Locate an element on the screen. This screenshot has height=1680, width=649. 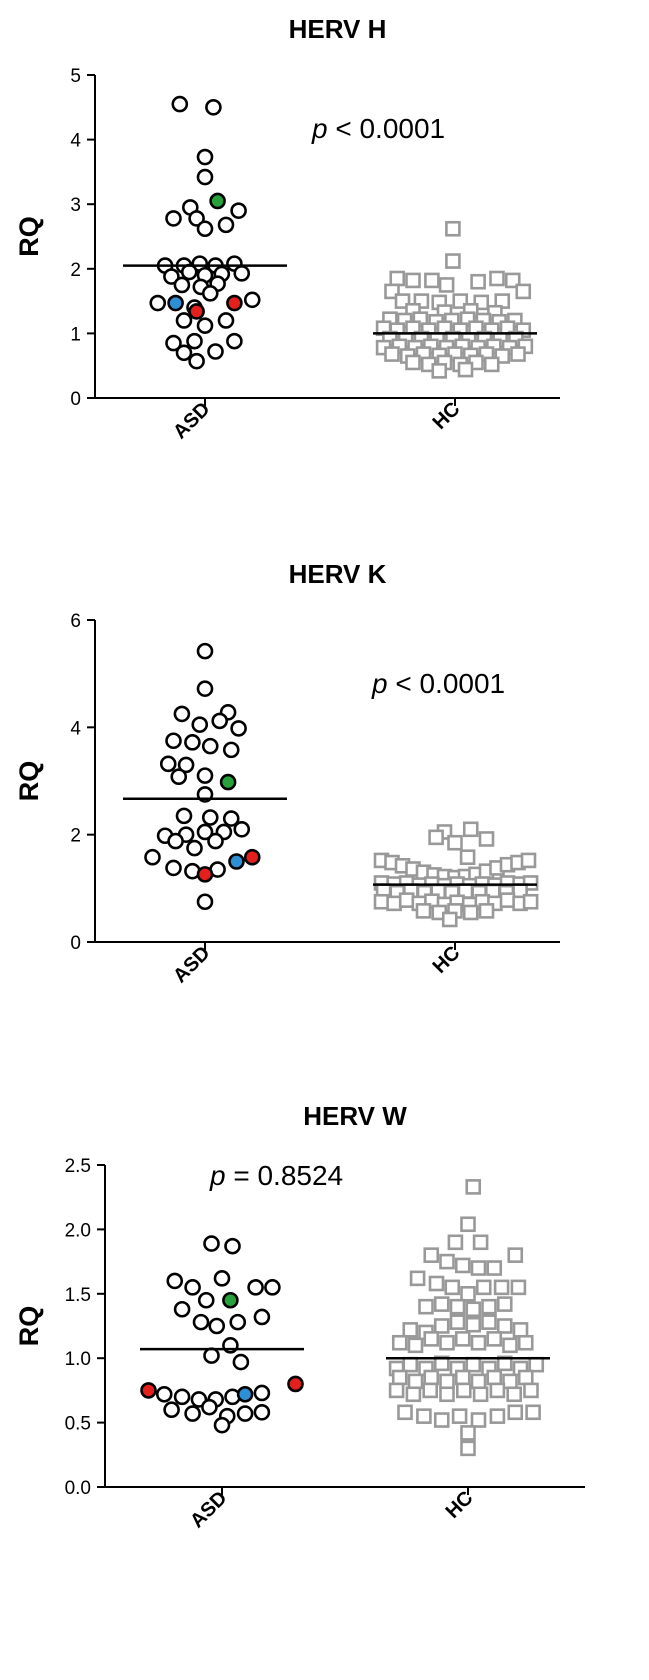
y-tick-label: 4 is located at coordinates (75, 728).